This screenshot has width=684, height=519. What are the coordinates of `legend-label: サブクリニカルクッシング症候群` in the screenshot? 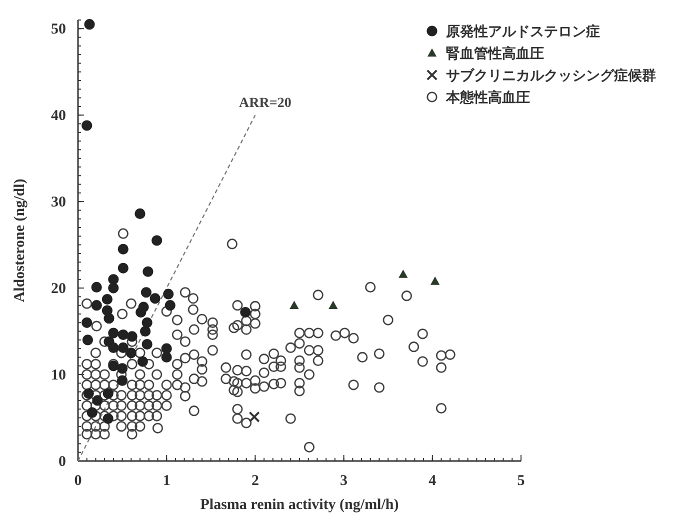 It's located at (551, 75).